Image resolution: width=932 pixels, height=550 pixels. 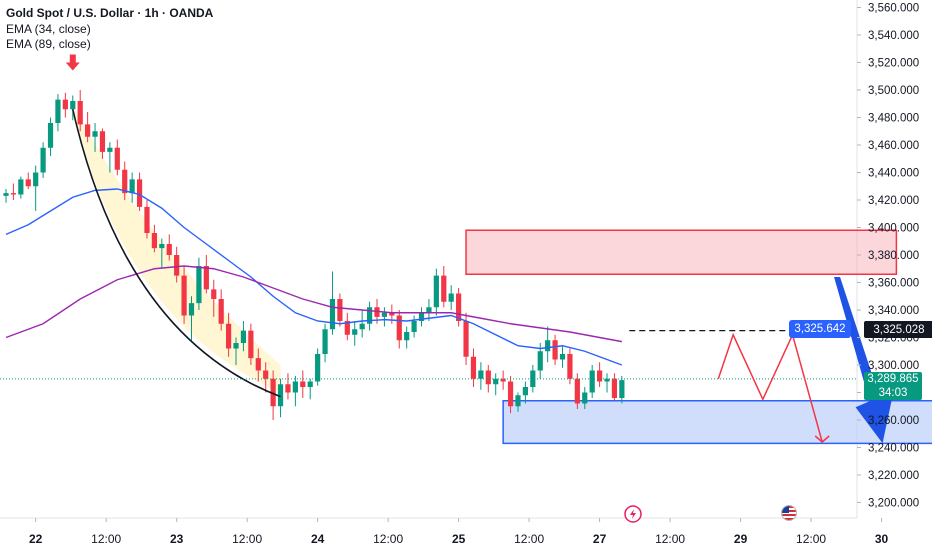 I want to click on flag-ring, so click(x=789, y=513).